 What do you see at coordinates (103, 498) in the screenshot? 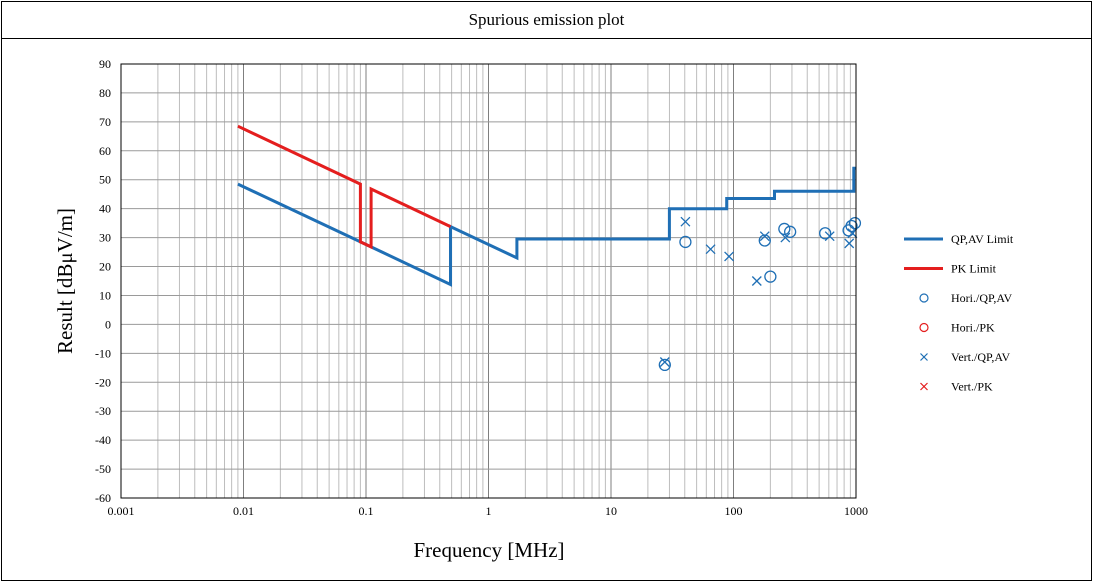
I see `y-tick-label: -60` at bounding box center [103, 498].